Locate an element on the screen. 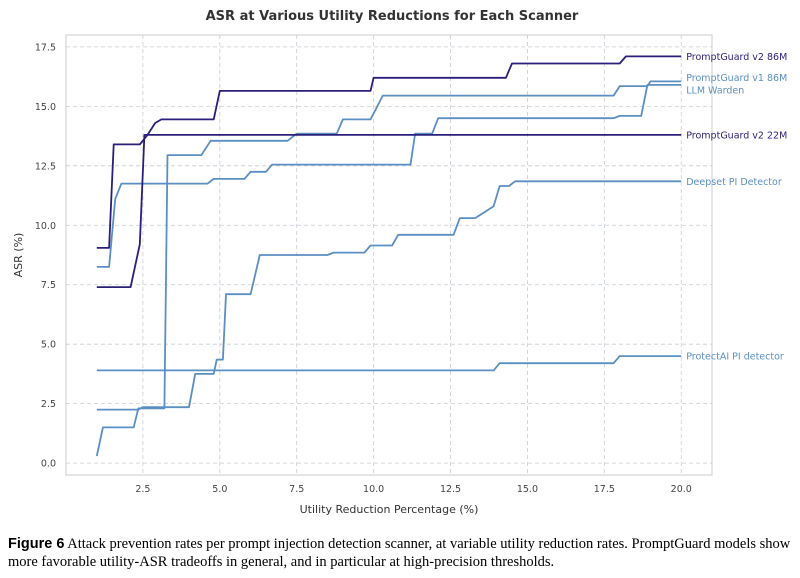  y-tick-label: 5.0 is located at coordinates (48, 345).